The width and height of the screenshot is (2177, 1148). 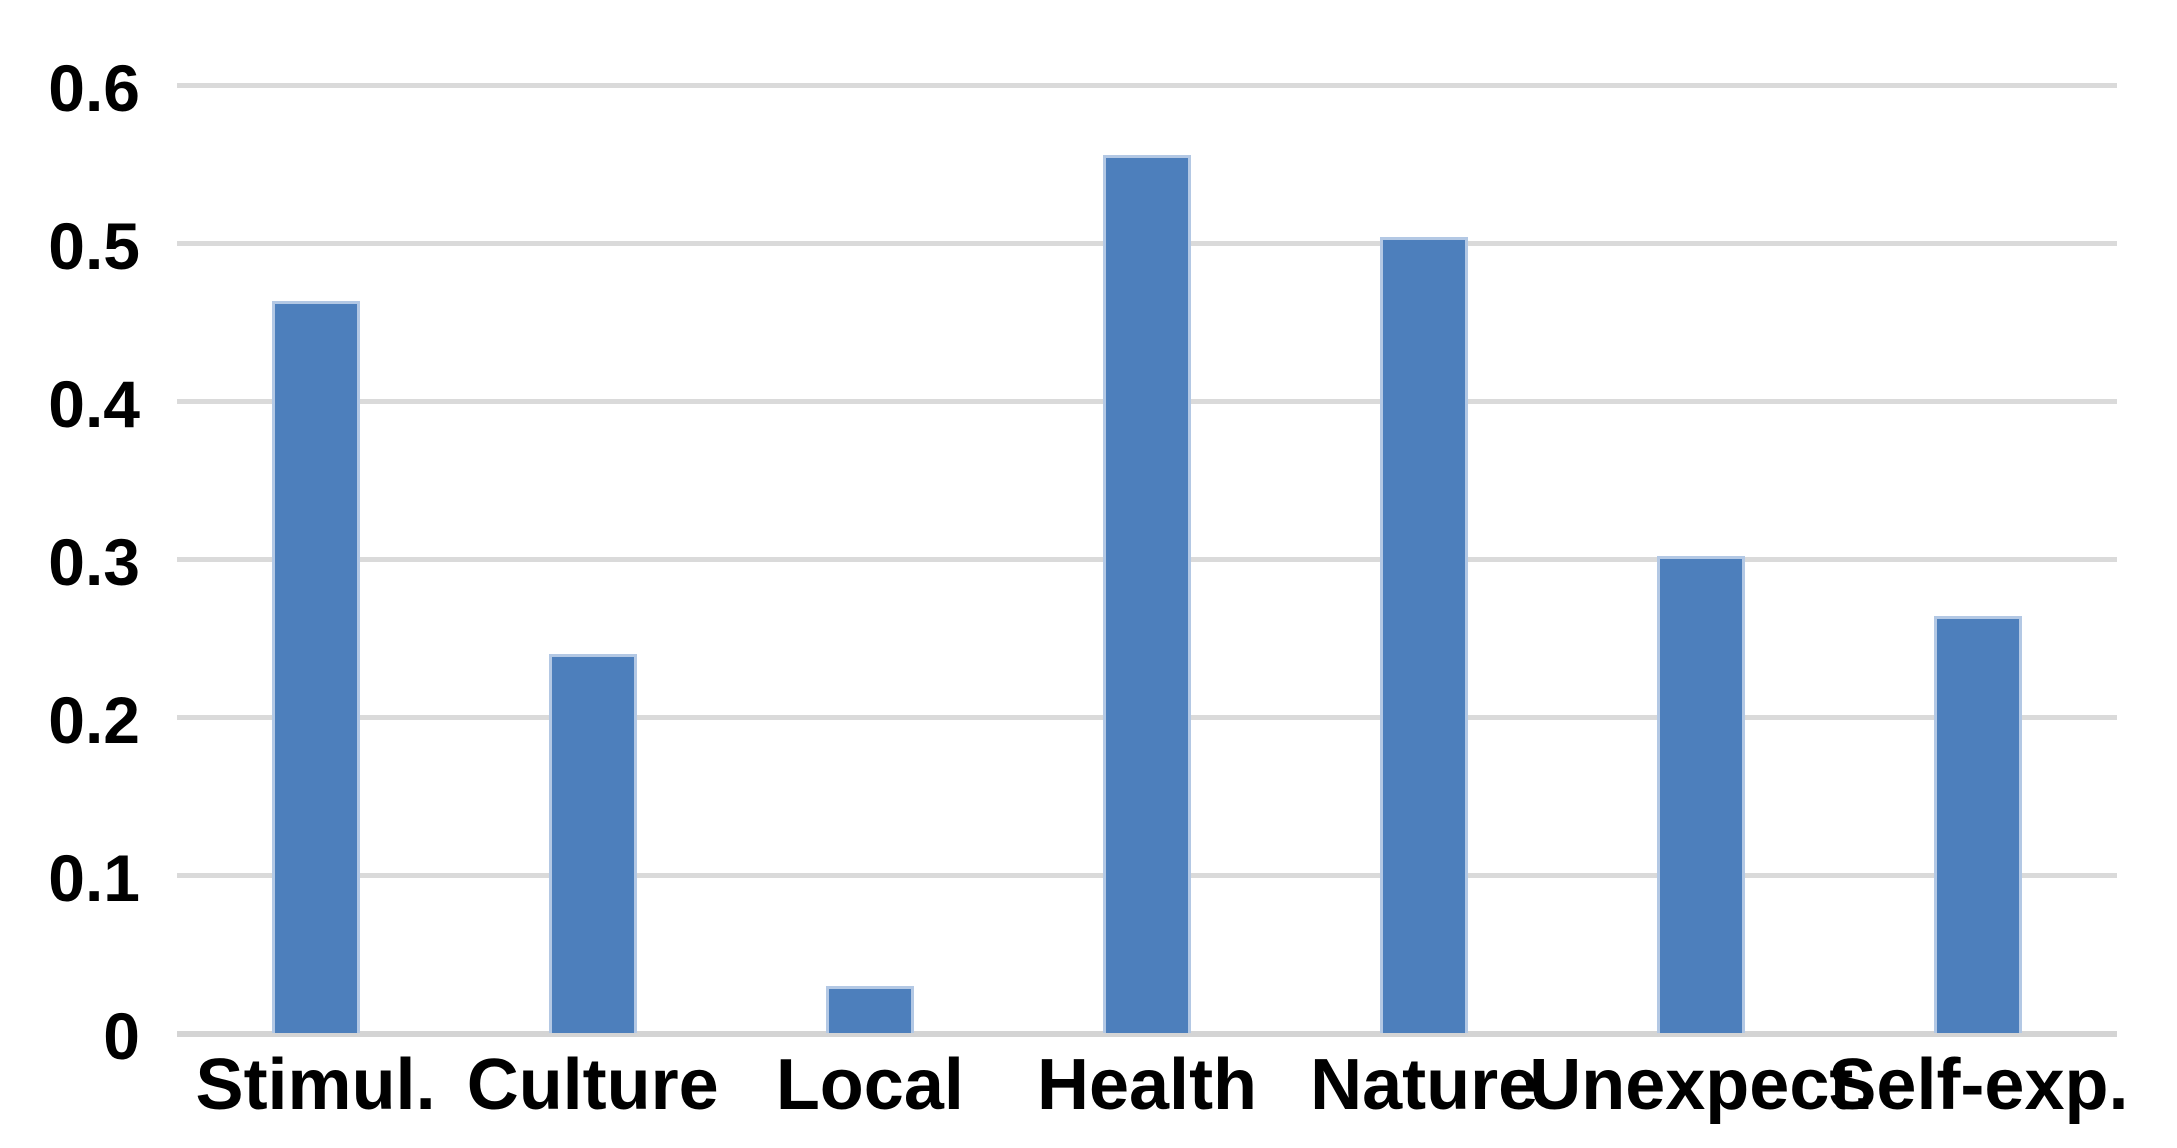 I want to click on bar-stimul, so click(x=315, y=667).